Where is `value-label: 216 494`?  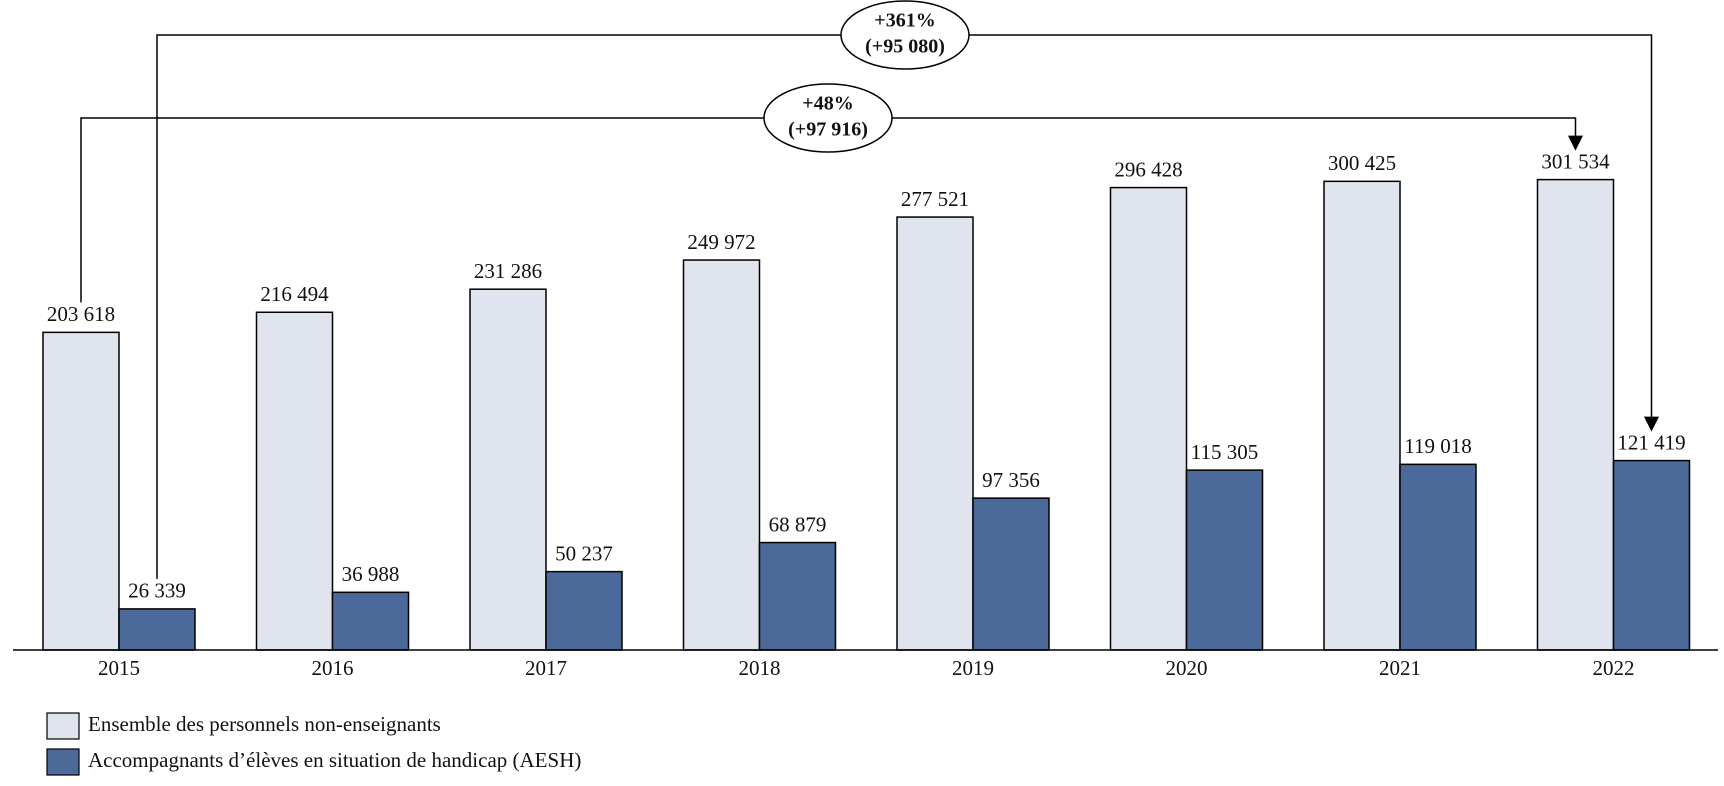 value-label: 216 494 is located at coordinates (294, 294).